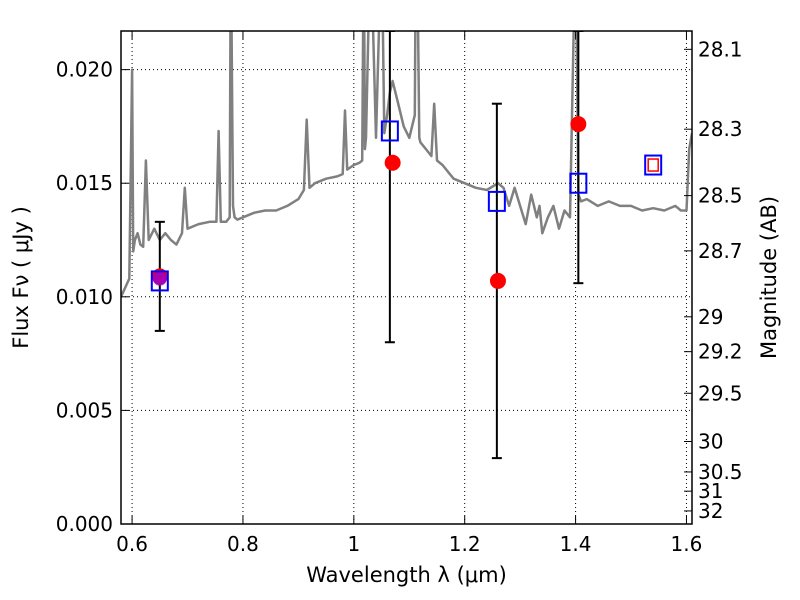 The width and height of the screenshot is (800, 600). I want to click on y-tick-label: 0.000, so click(84, 524).